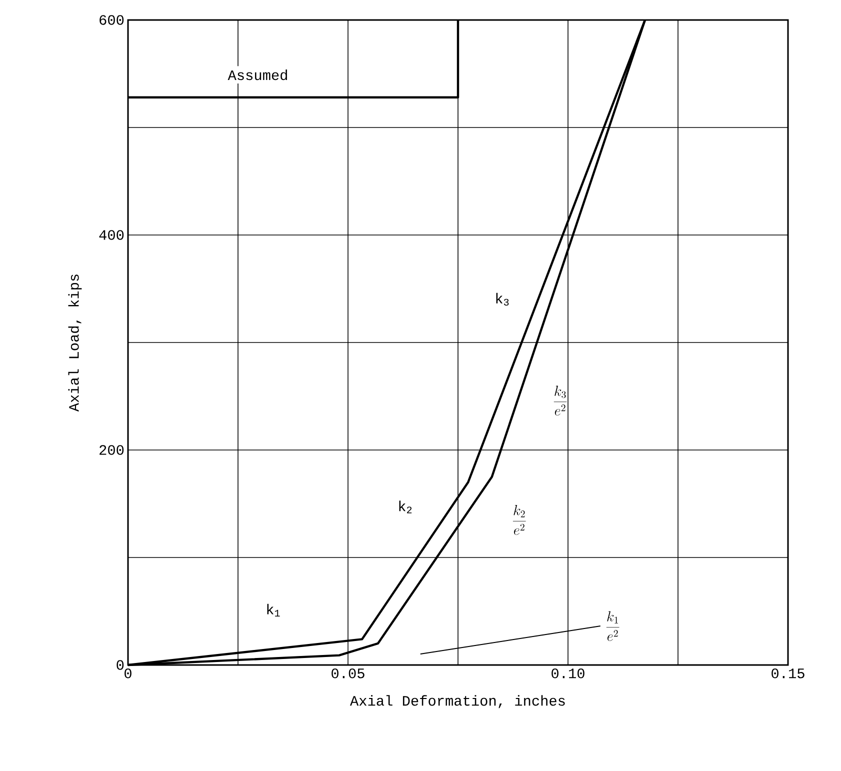 The height and width of the screenshot is (771, 841). What do you see at coordinates (788, 673) in the screenshot?
I see `x-tick-label: 0.15` at bounding box center [788, 673].